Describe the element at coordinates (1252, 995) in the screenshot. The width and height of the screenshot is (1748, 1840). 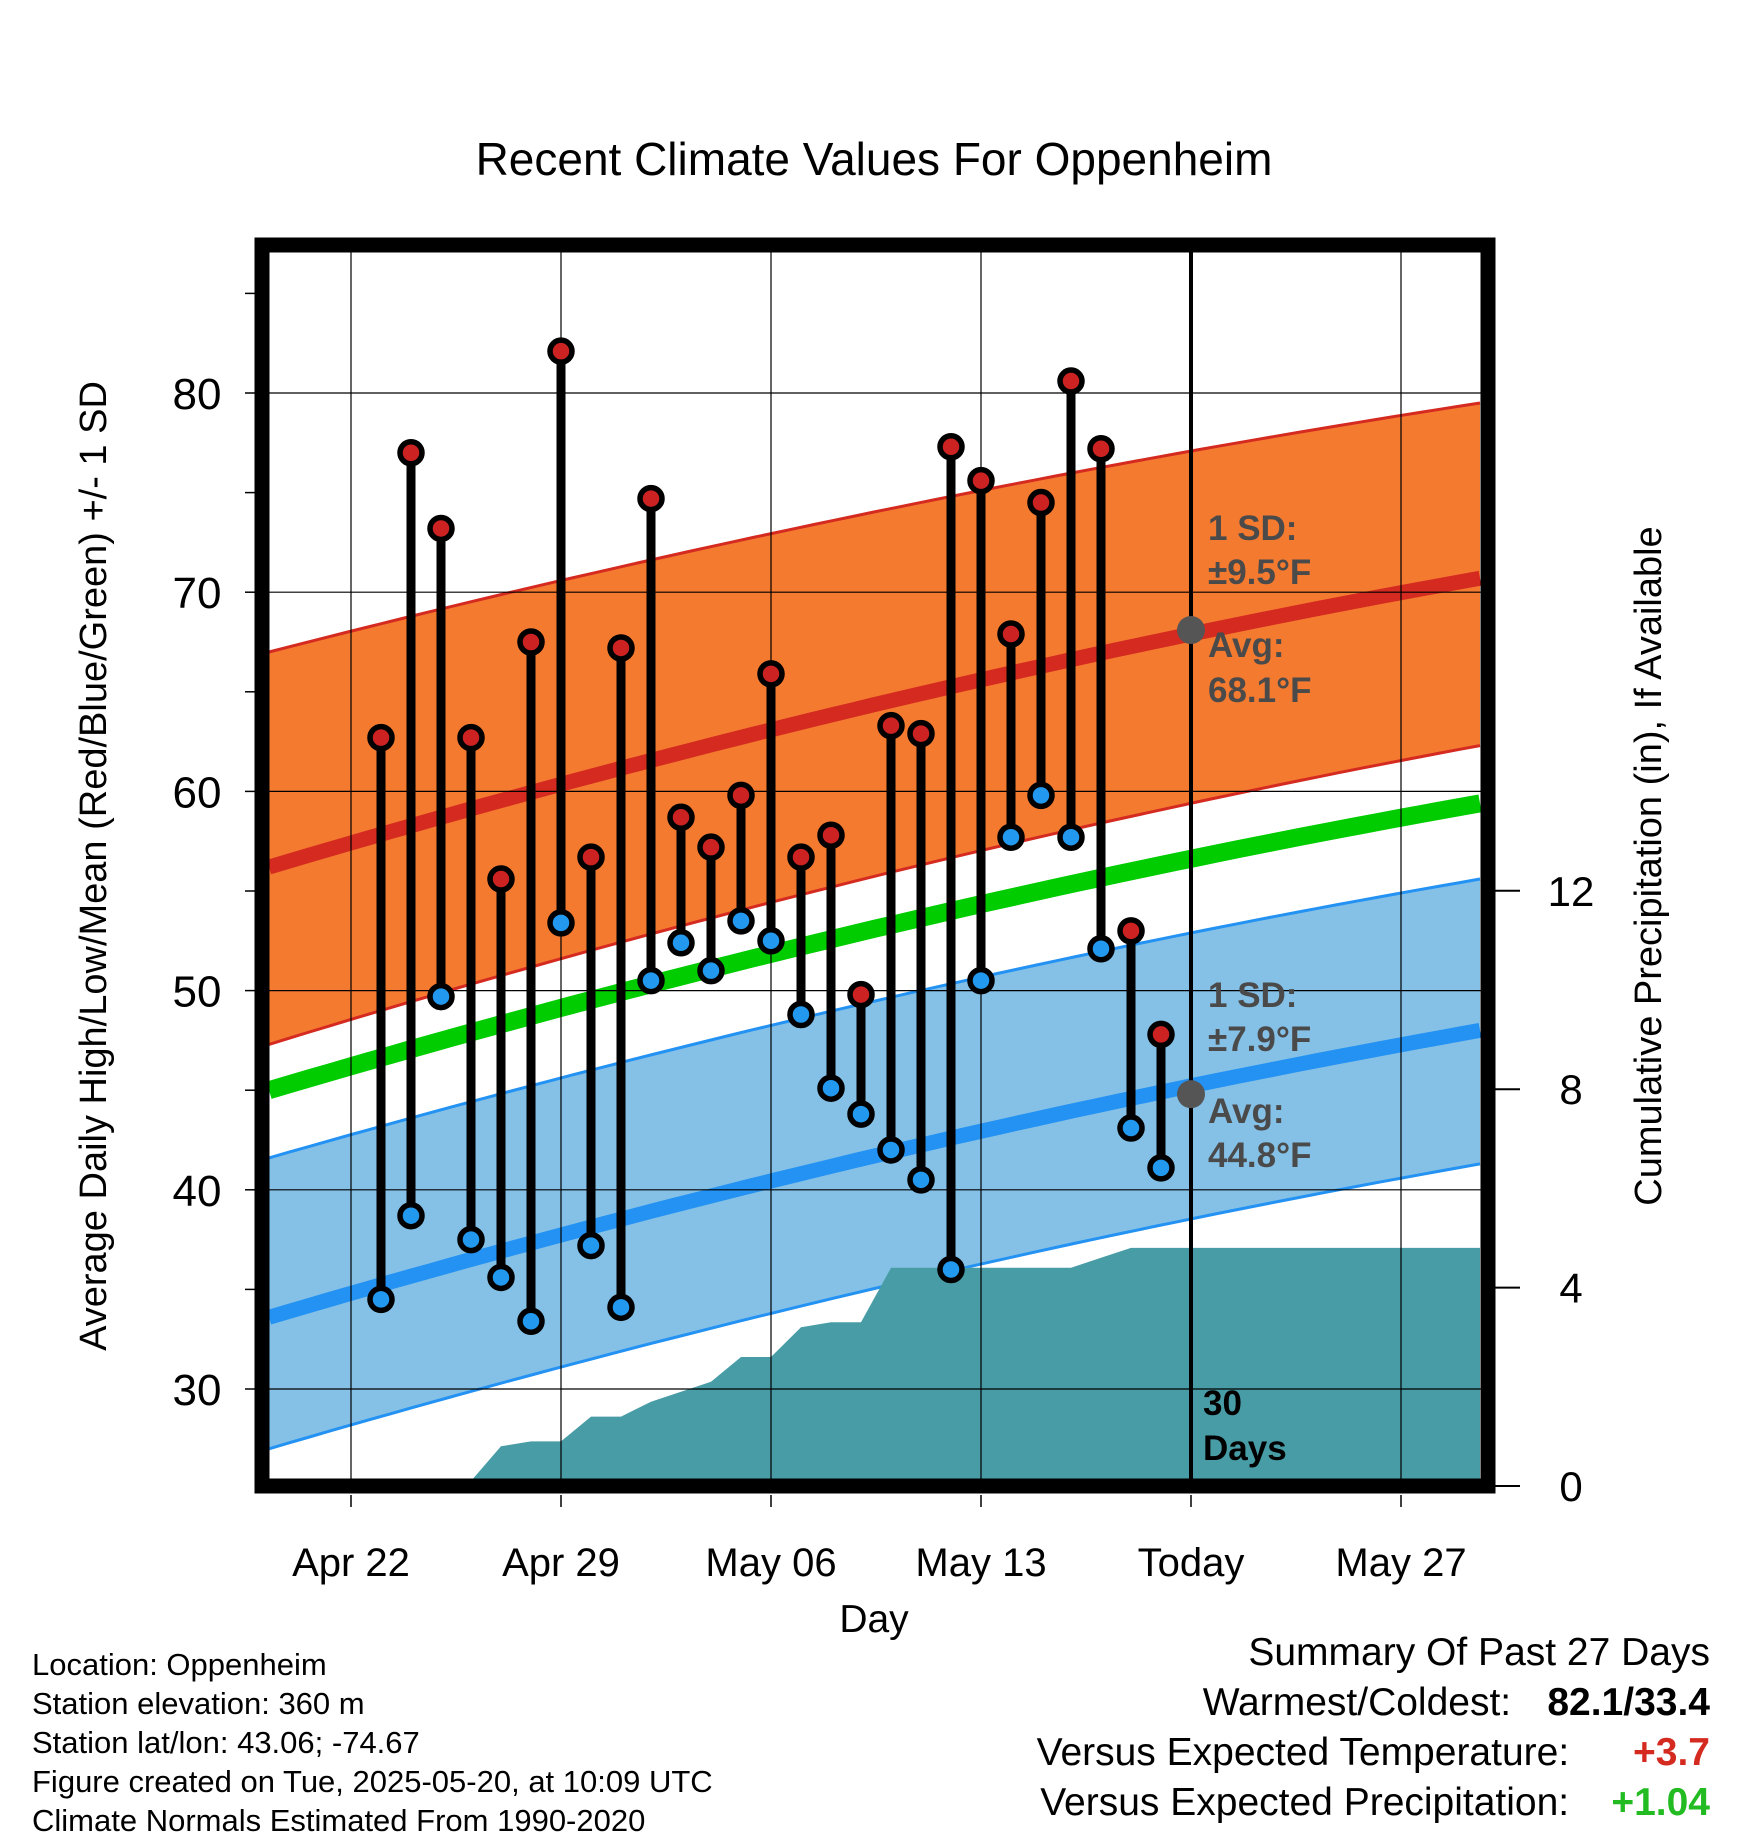
I see `low-sd-label: 1 SD:` at that location.